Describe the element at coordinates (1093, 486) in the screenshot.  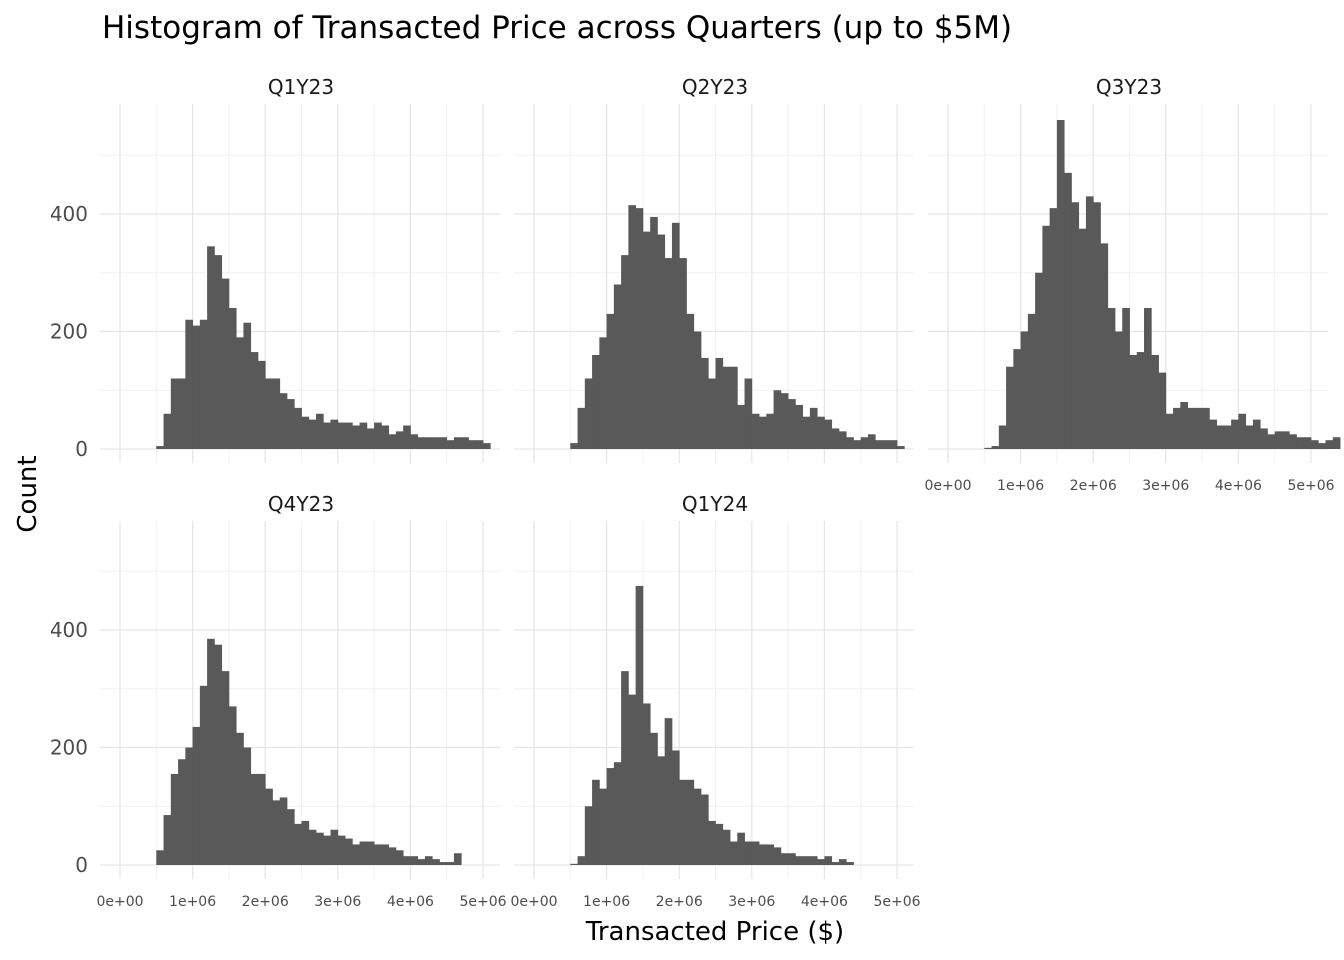
I see `x-tick-label: 2e+06` at that location.